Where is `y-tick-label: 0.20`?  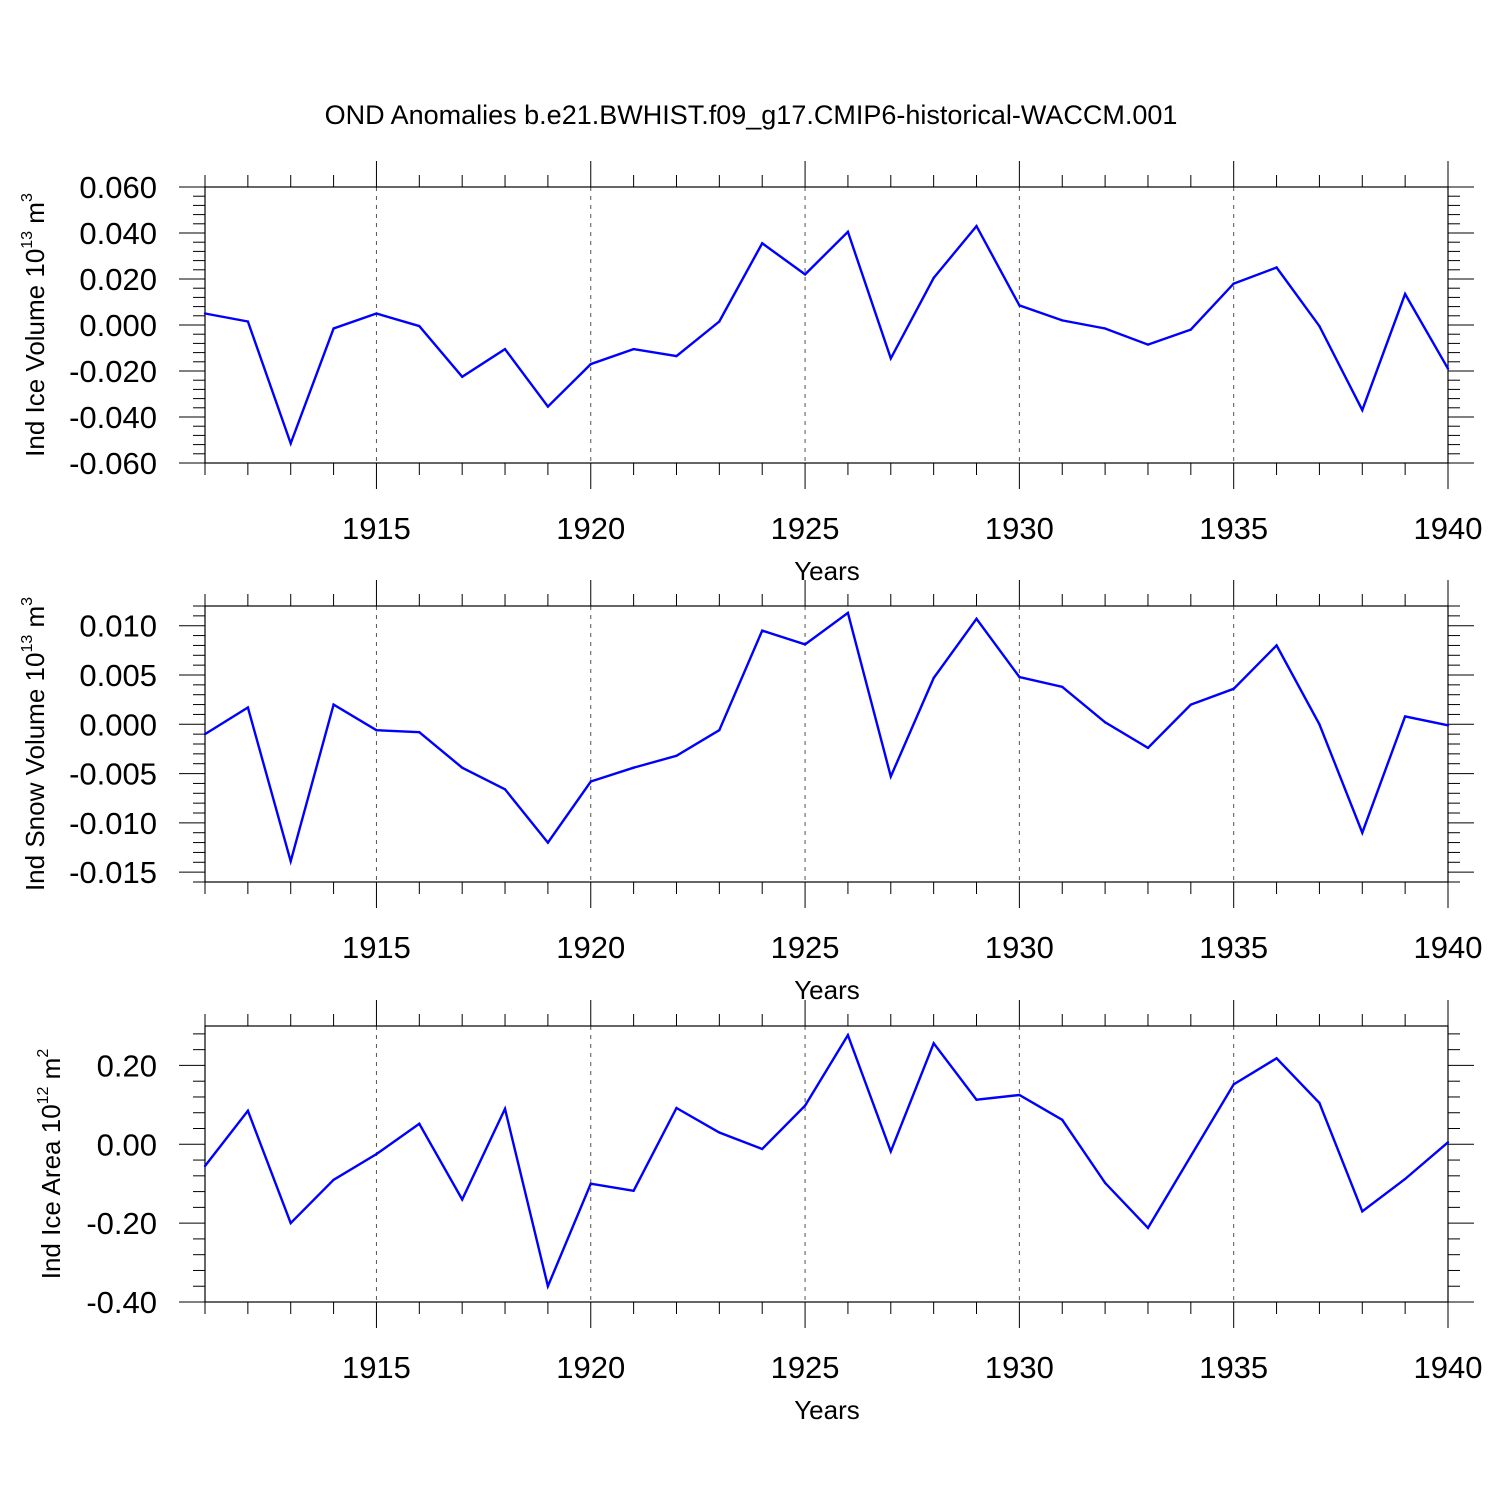 y-tick-label: 0.20 is located at coordinates (127, 1065).